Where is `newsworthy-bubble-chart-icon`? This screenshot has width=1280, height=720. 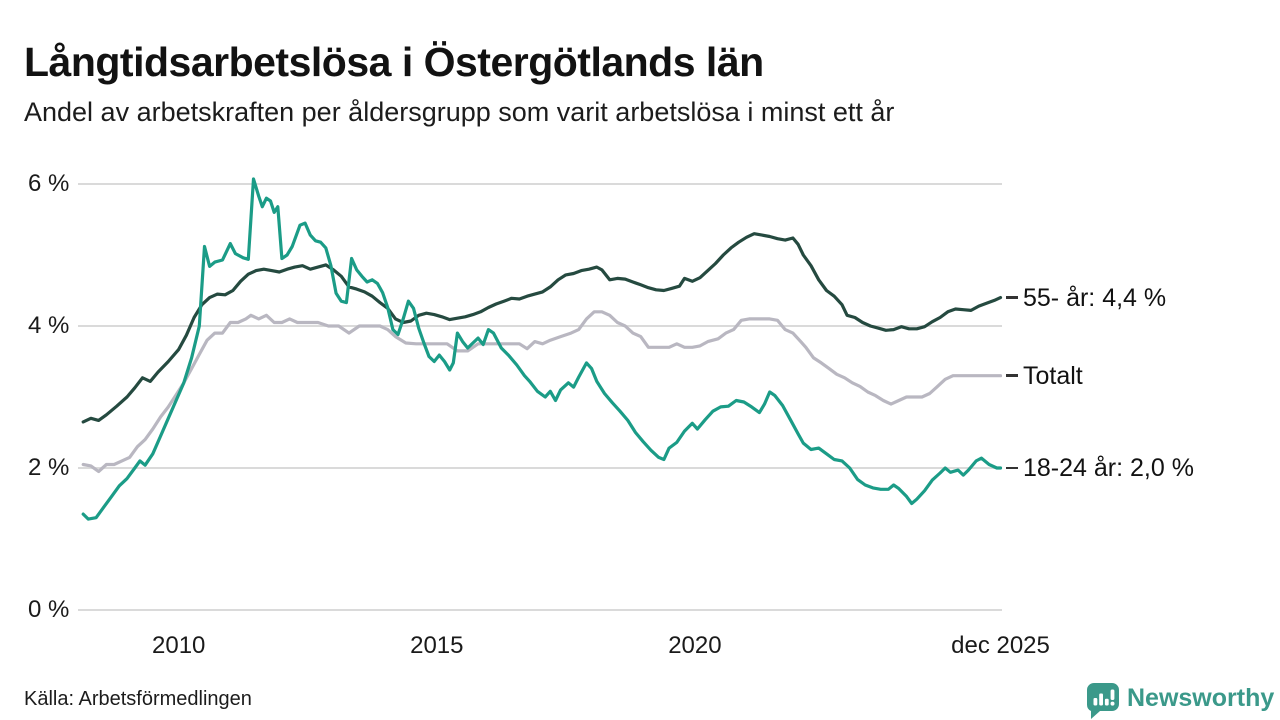
newsworthy-bubble-chart-icon is located at coordinates (1103, 701).